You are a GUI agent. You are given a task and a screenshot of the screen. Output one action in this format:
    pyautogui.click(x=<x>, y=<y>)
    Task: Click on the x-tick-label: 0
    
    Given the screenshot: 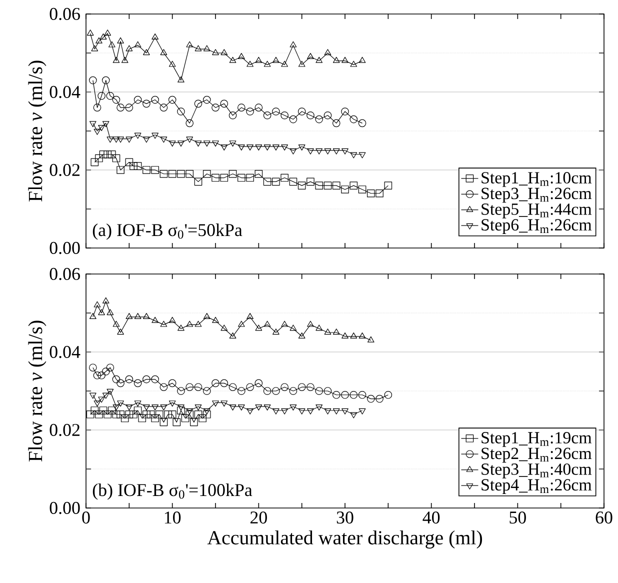 What is the action you would take?
    pyautogui.click(x=86, y=518)
    